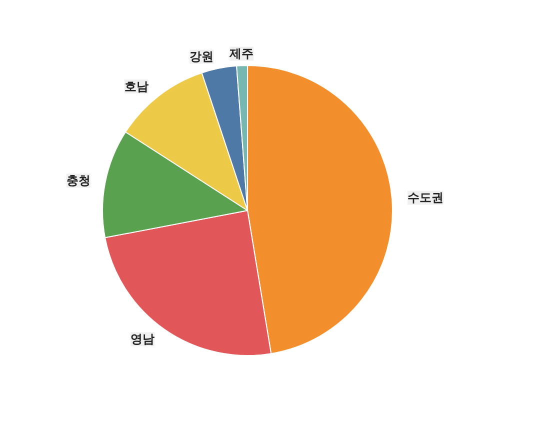 This screenshot has height=439, width=544. I want to click on slice-label: 영남, so click(142, 339).